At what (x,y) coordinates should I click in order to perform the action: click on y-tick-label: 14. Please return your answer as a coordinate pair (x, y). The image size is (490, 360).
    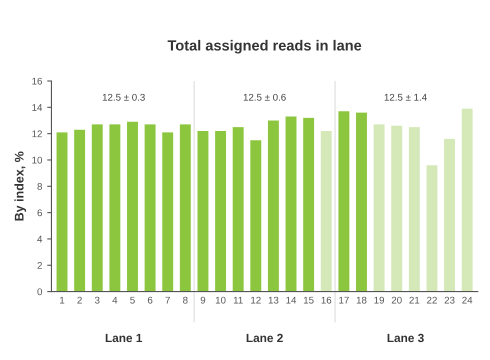
    Looking at the image, I should click on (37, 107).